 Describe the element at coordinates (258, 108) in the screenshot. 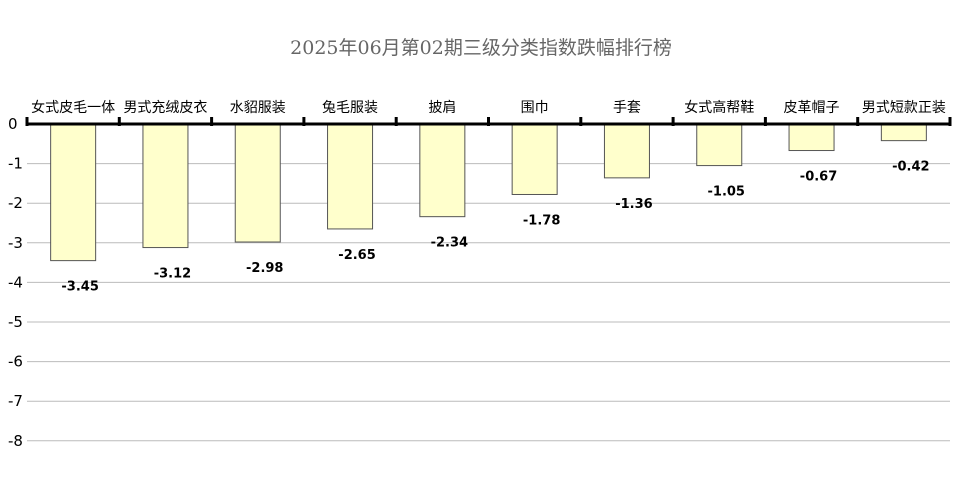

I see `category-label: 水貂服装` at that location.